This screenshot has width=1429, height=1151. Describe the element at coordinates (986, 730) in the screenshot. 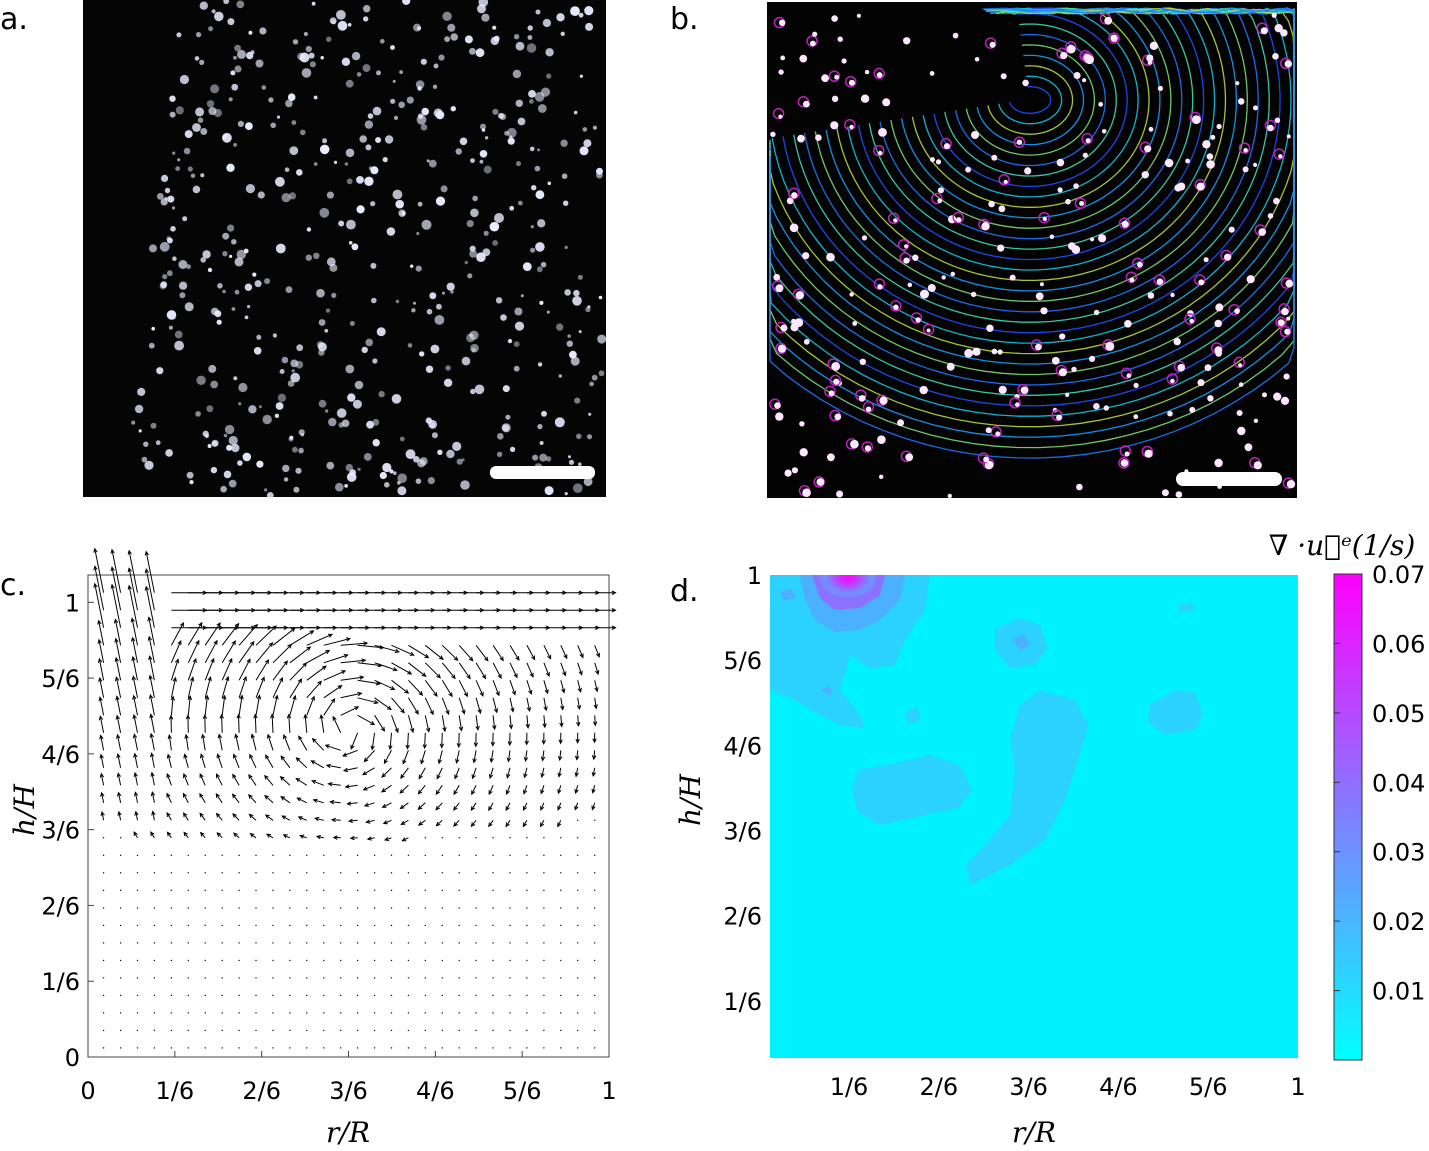

I see `panel-d-contour-regions` at that location.